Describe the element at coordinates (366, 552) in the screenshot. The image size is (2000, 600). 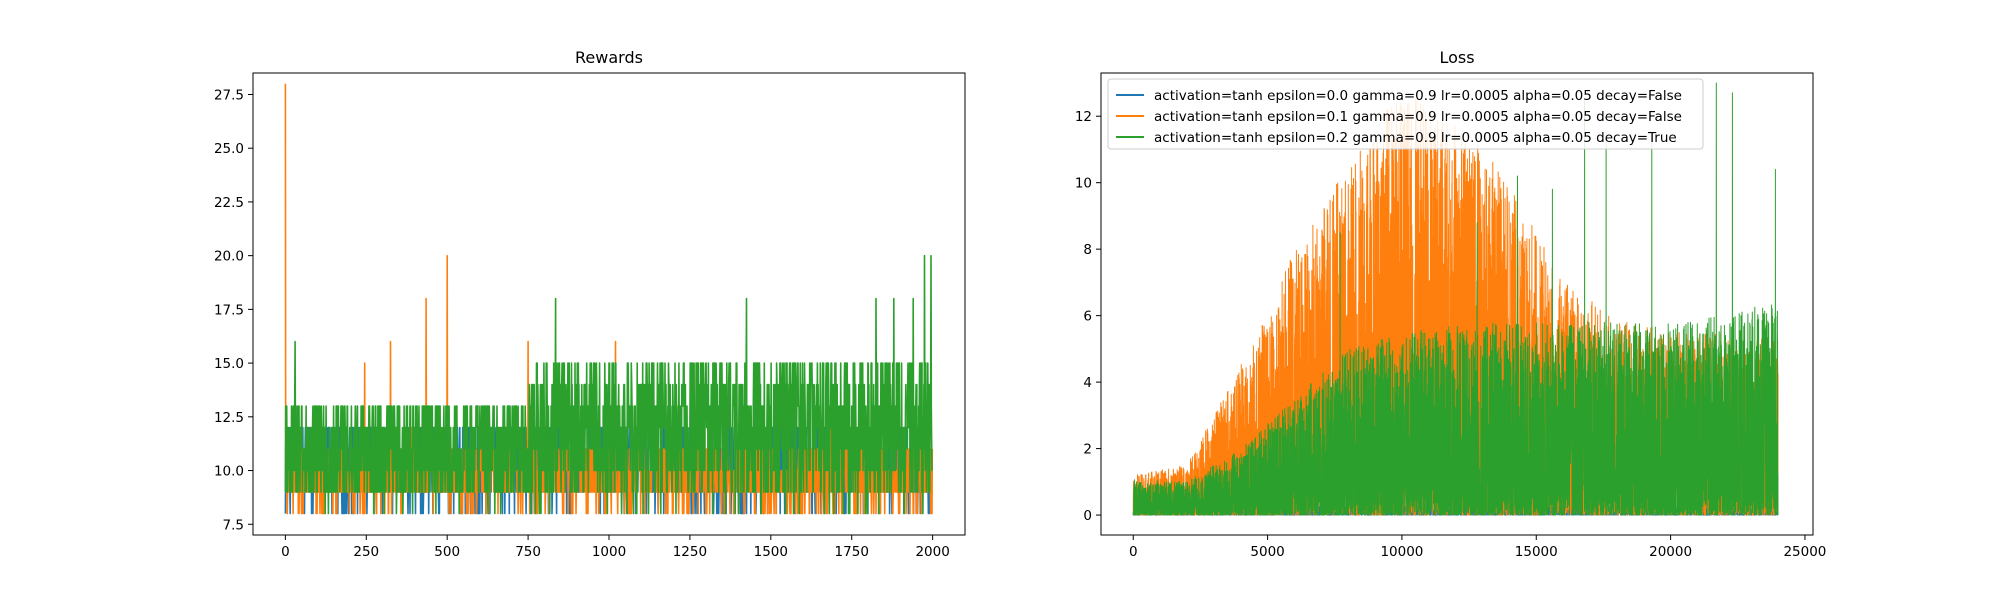
I see `x-tick-label: 250` at that location.